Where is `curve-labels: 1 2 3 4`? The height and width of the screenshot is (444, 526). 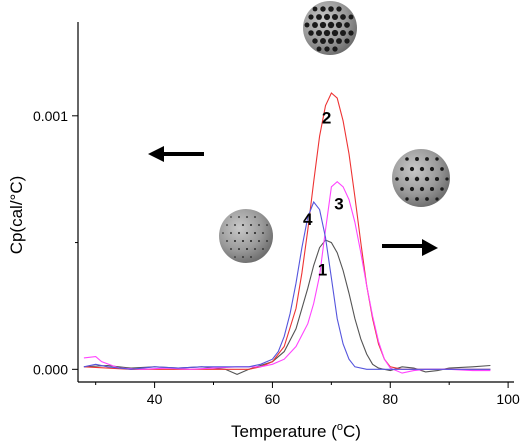 curve-labels: 1 2 3 4 is located at coordinates (323, 193).